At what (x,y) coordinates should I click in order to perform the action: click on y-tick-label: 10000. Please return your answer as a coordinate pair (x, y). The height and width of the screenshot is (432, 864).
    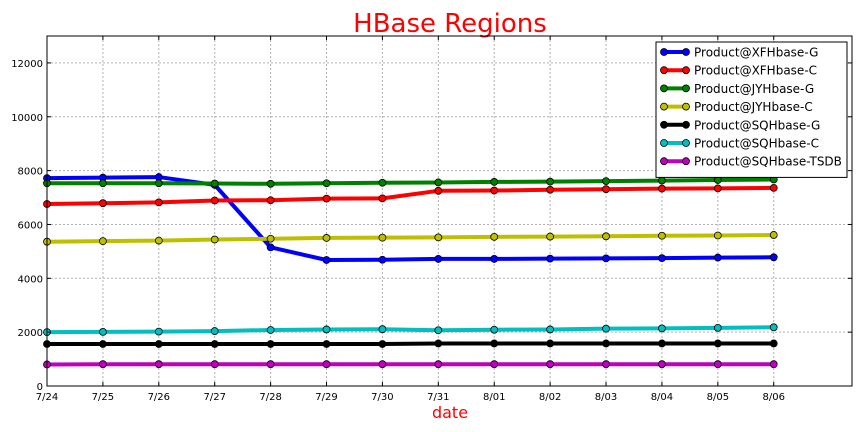
    Looking at the image, I should click on (27, 118).